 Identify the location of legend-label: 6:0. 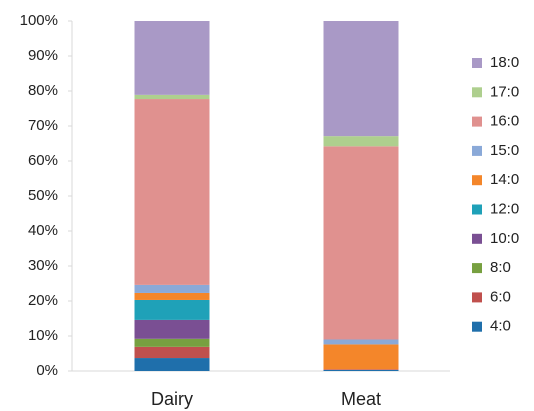
(500, 296).